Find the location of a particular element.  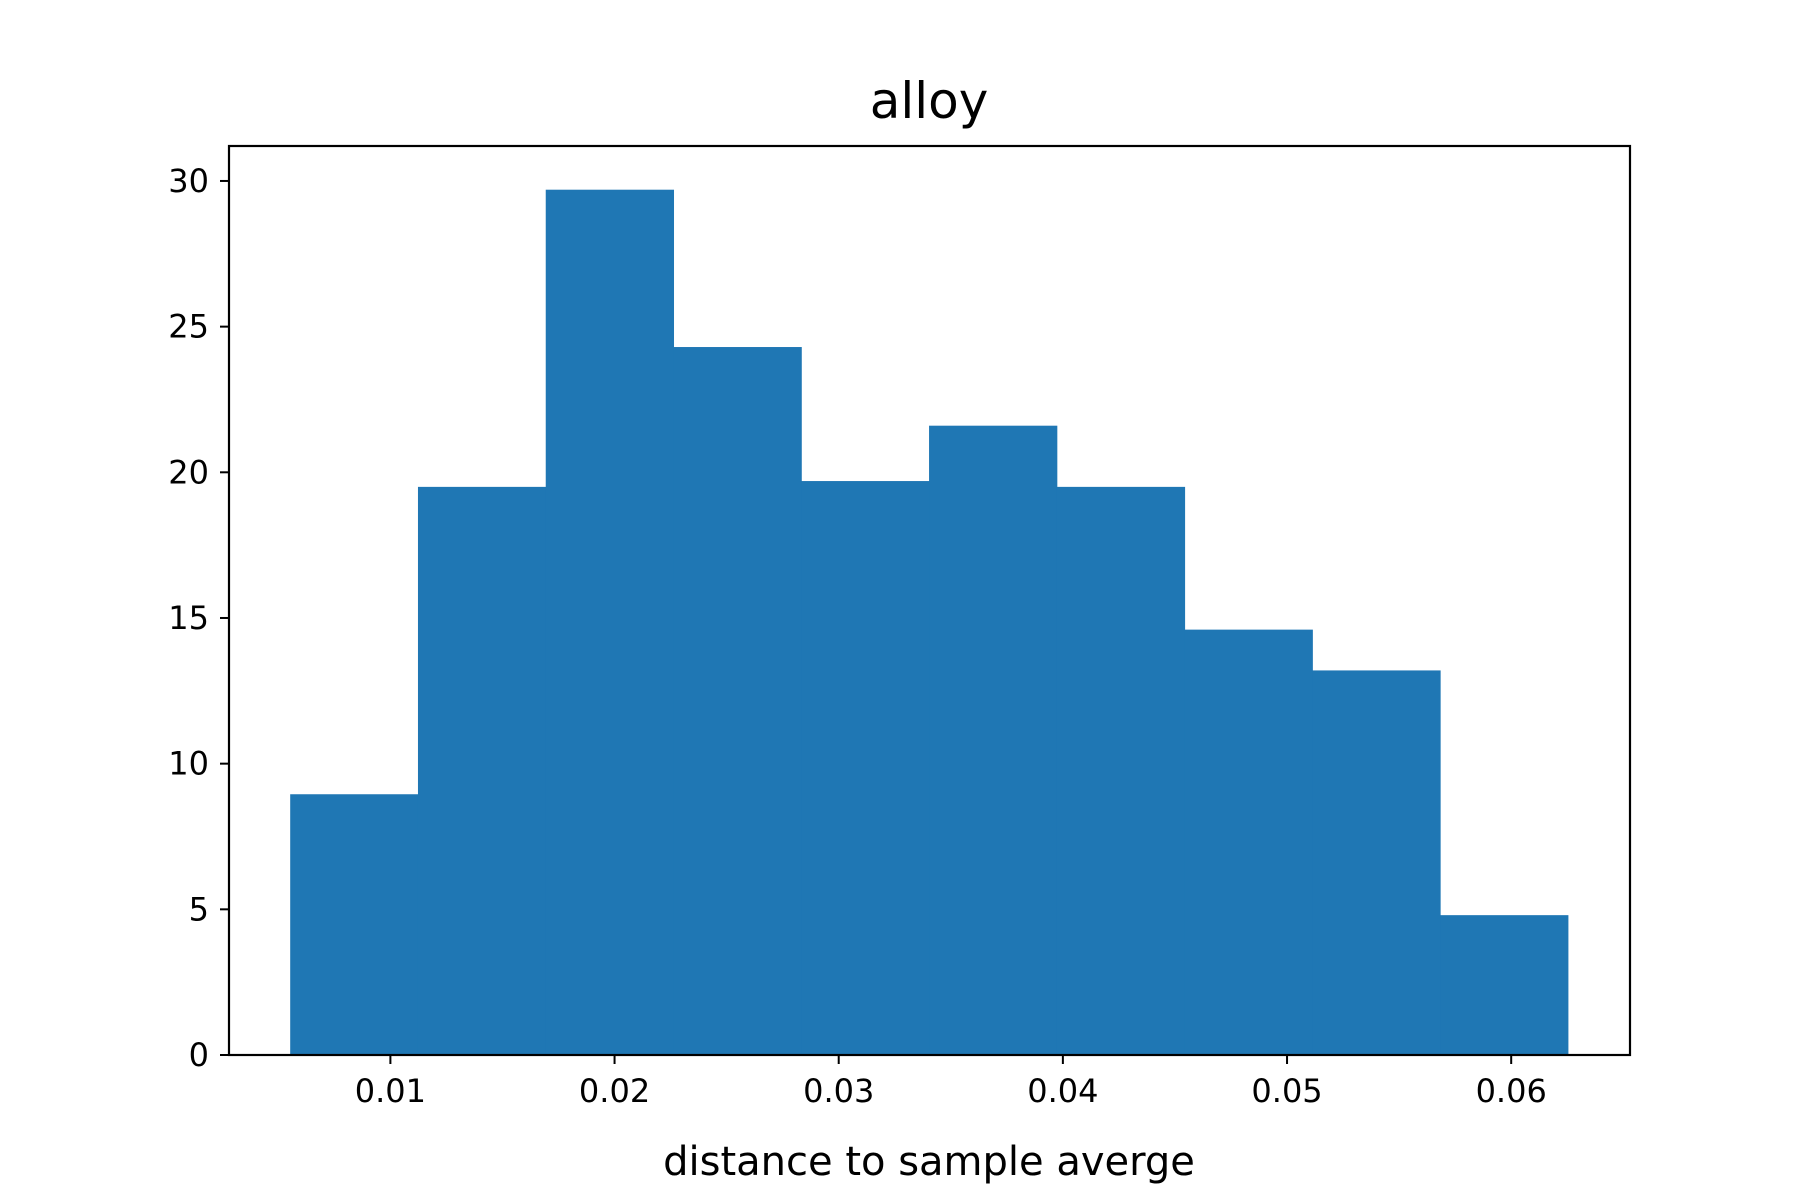

x-tick-label: 0.04 is located at coordinates (1062, 1091).